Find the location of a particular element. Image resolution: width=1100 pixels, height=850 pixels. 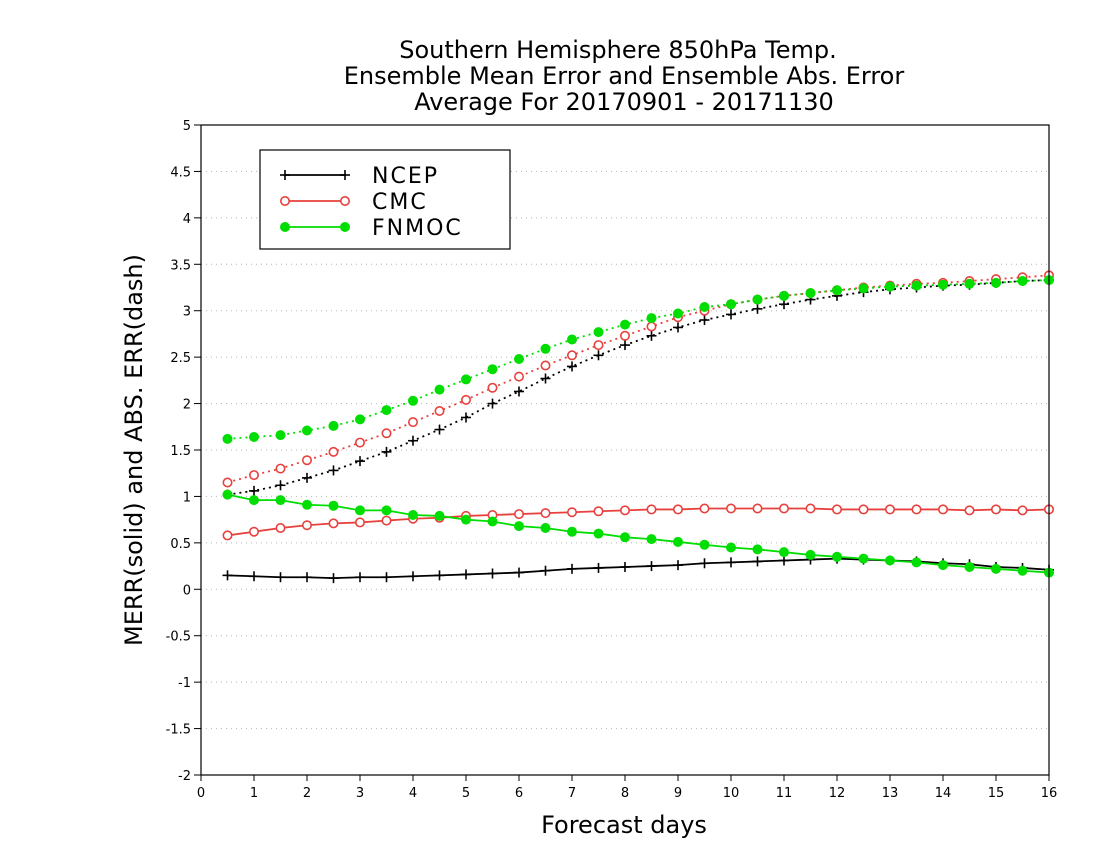

x-tick-label: 0 is located at coordinates (201, 793).